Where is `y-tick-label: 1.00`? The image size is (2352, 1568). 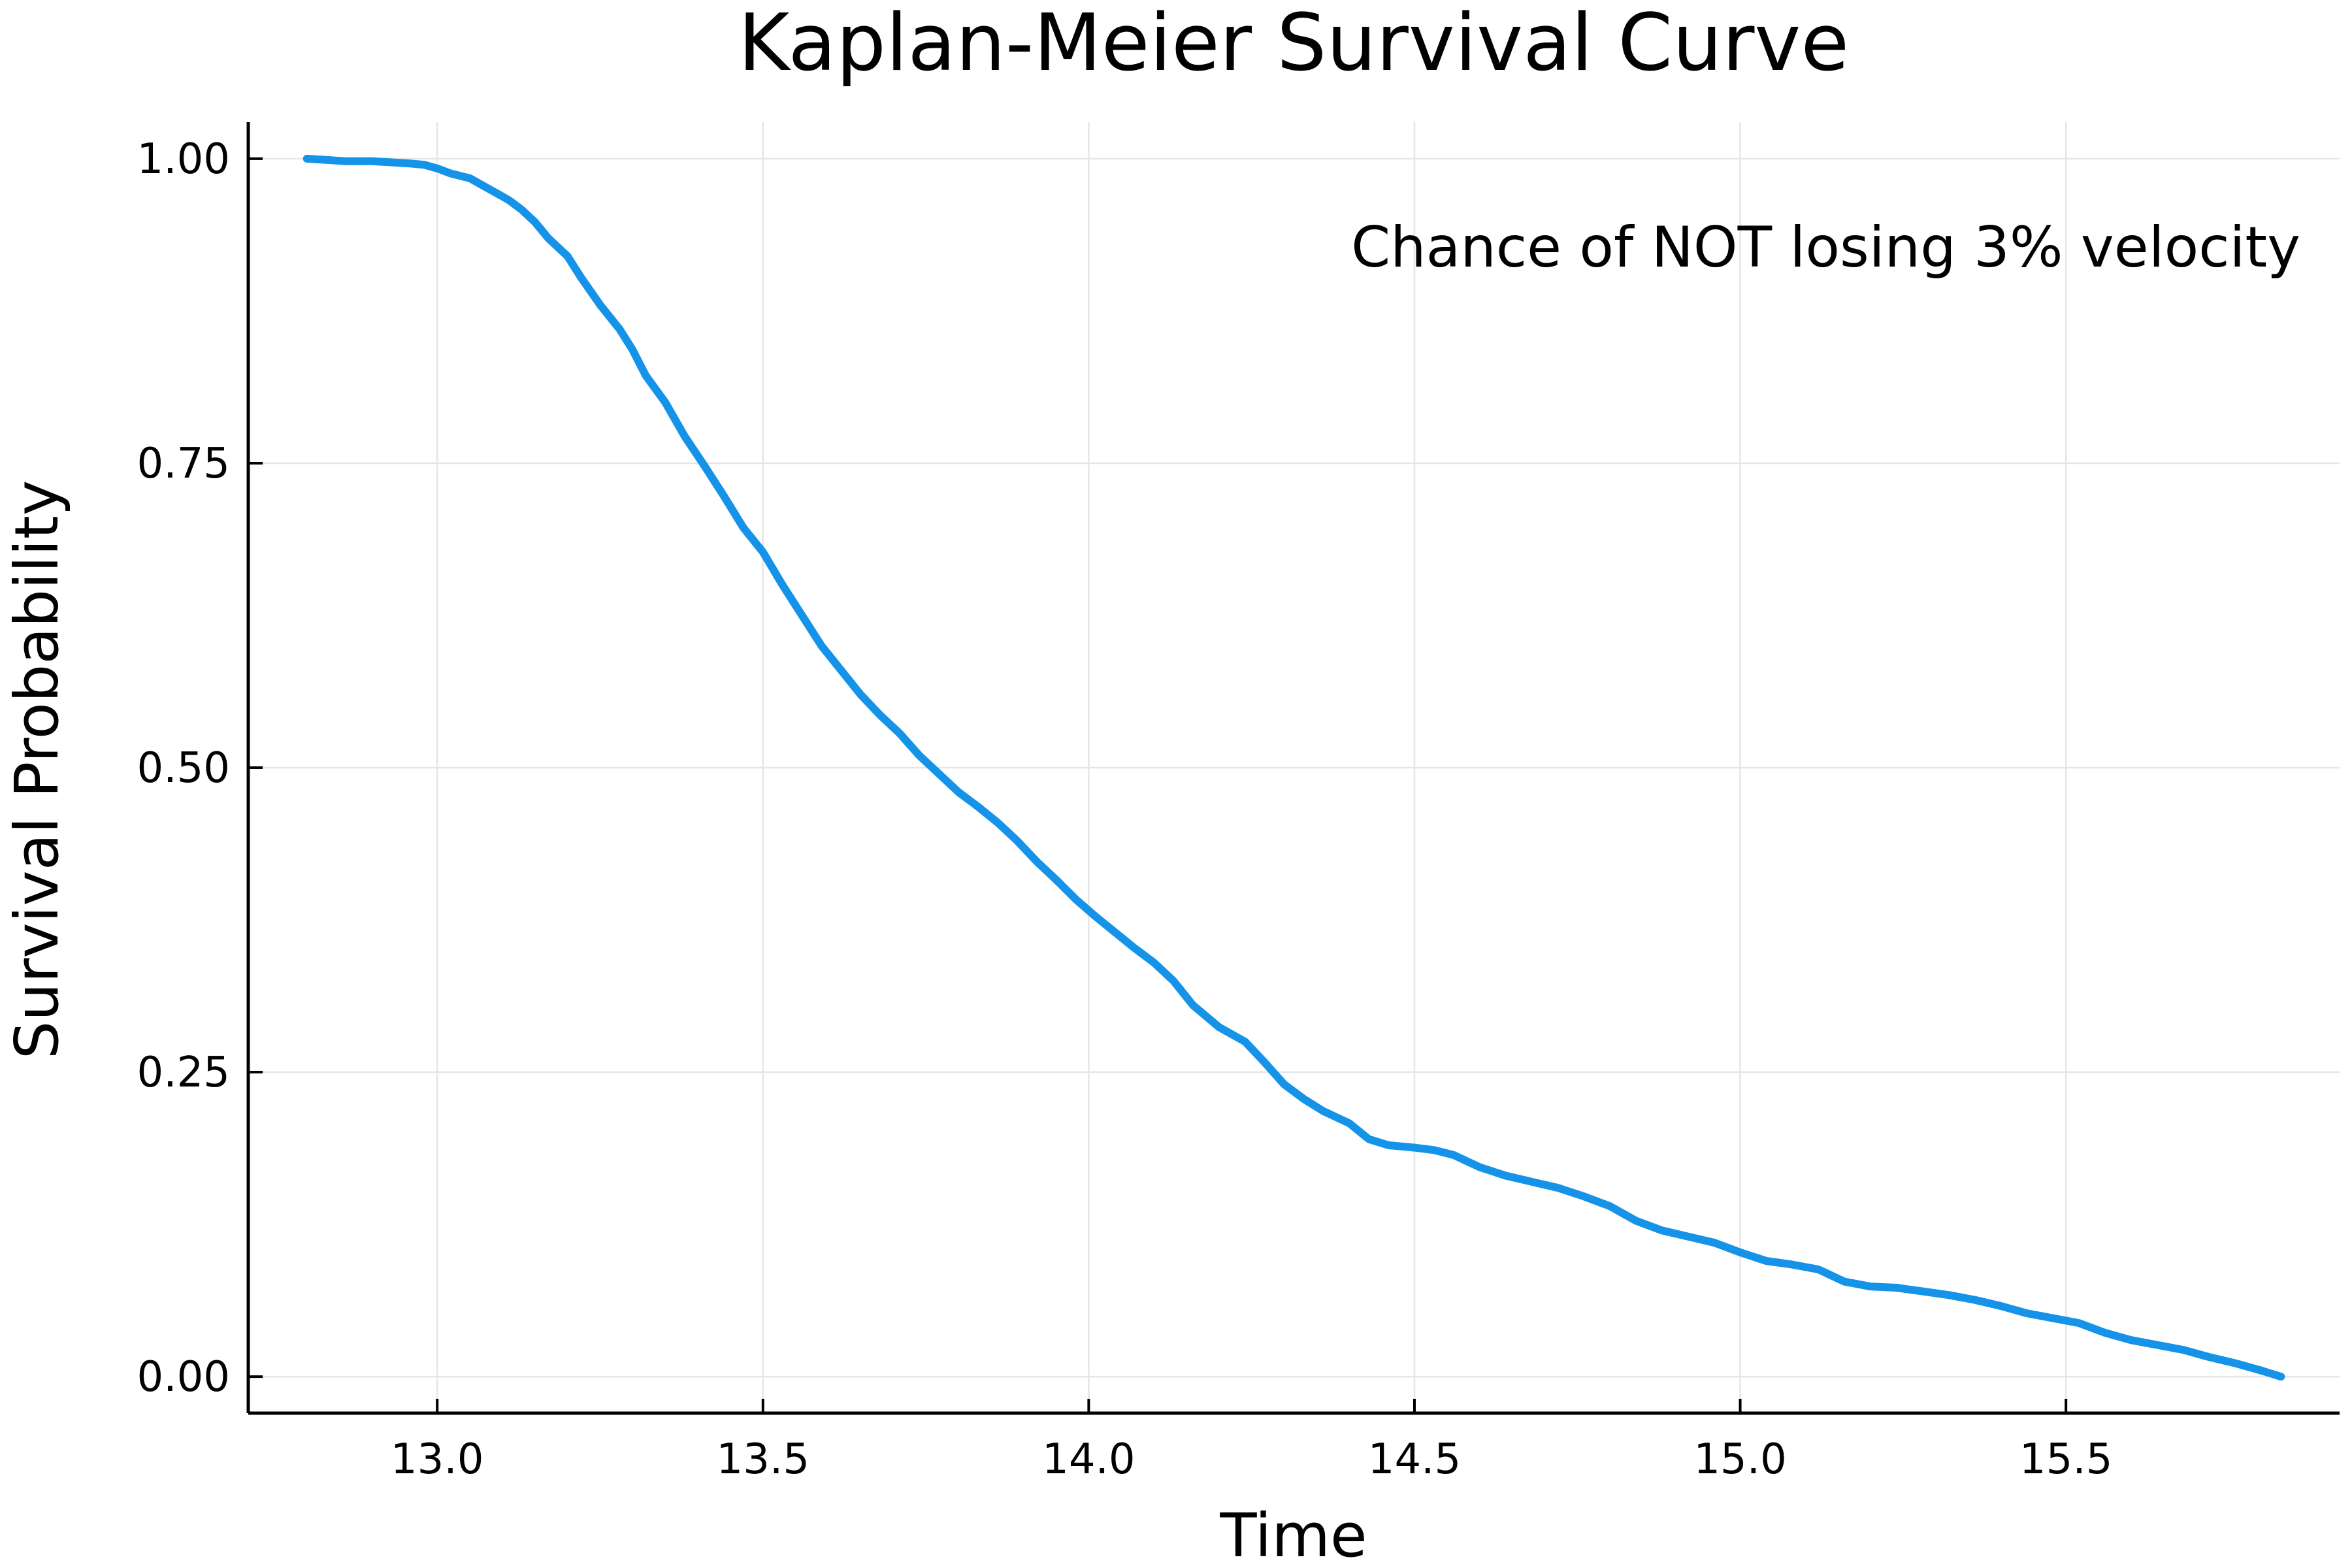
y-tick-label: 1.00 is located at coordinates (184, 159).